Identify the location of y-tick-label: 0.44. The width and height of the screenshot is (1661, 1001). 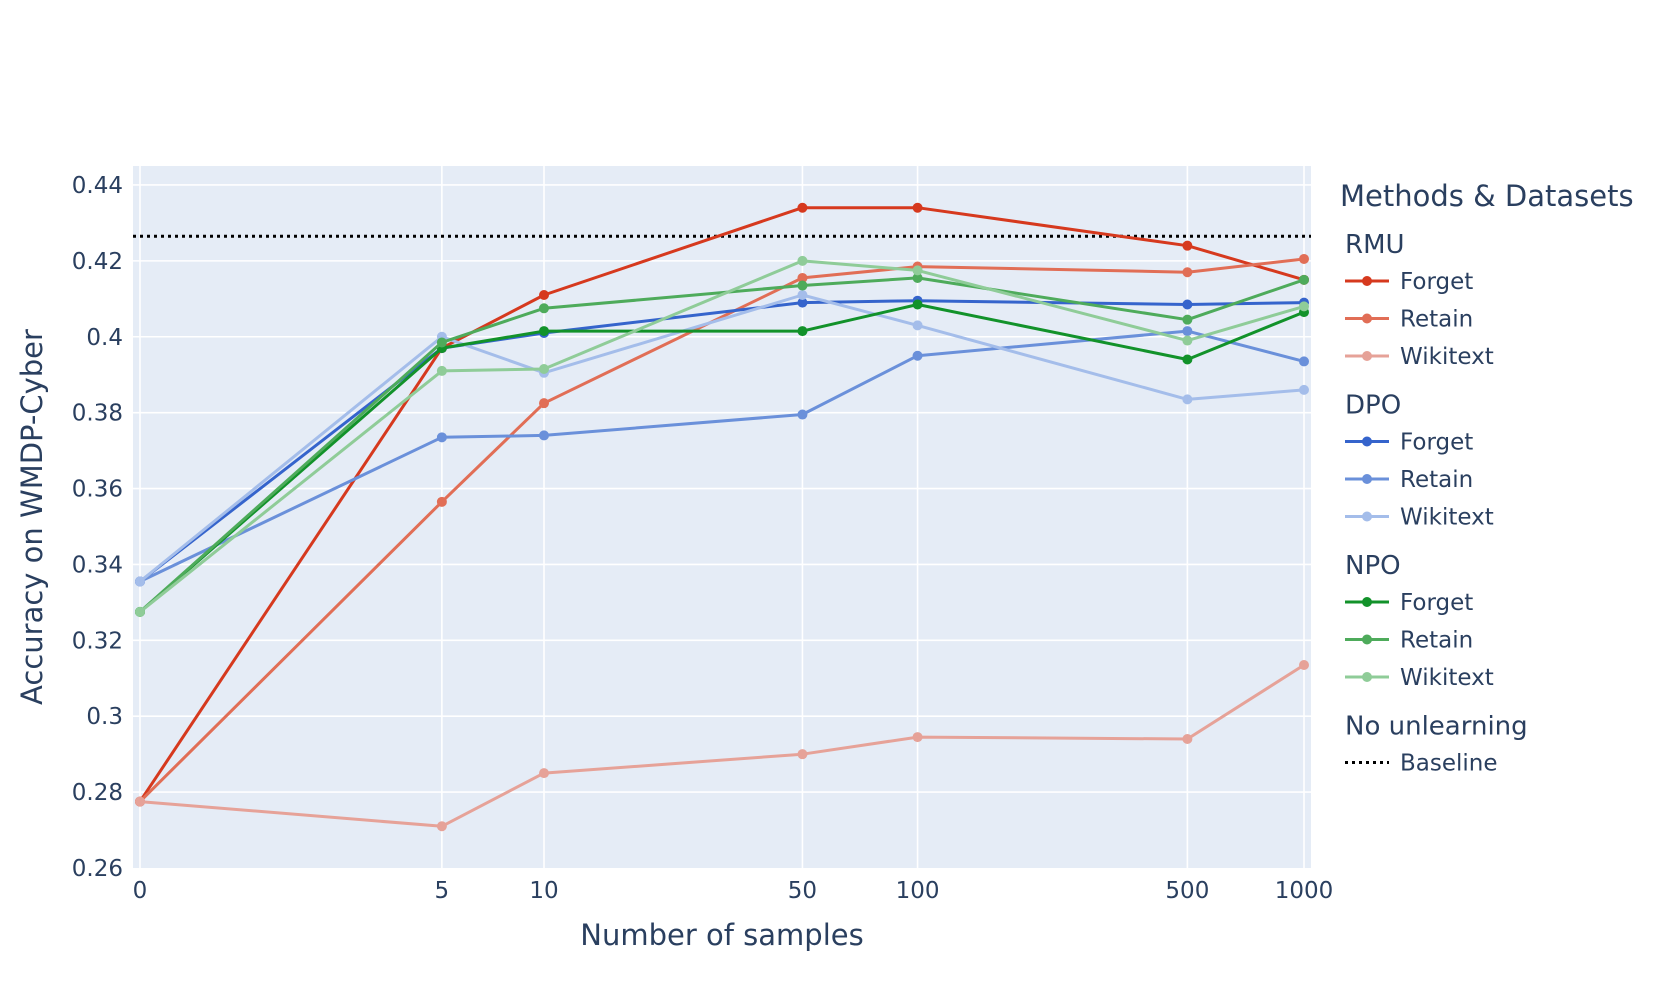
(97, 186).